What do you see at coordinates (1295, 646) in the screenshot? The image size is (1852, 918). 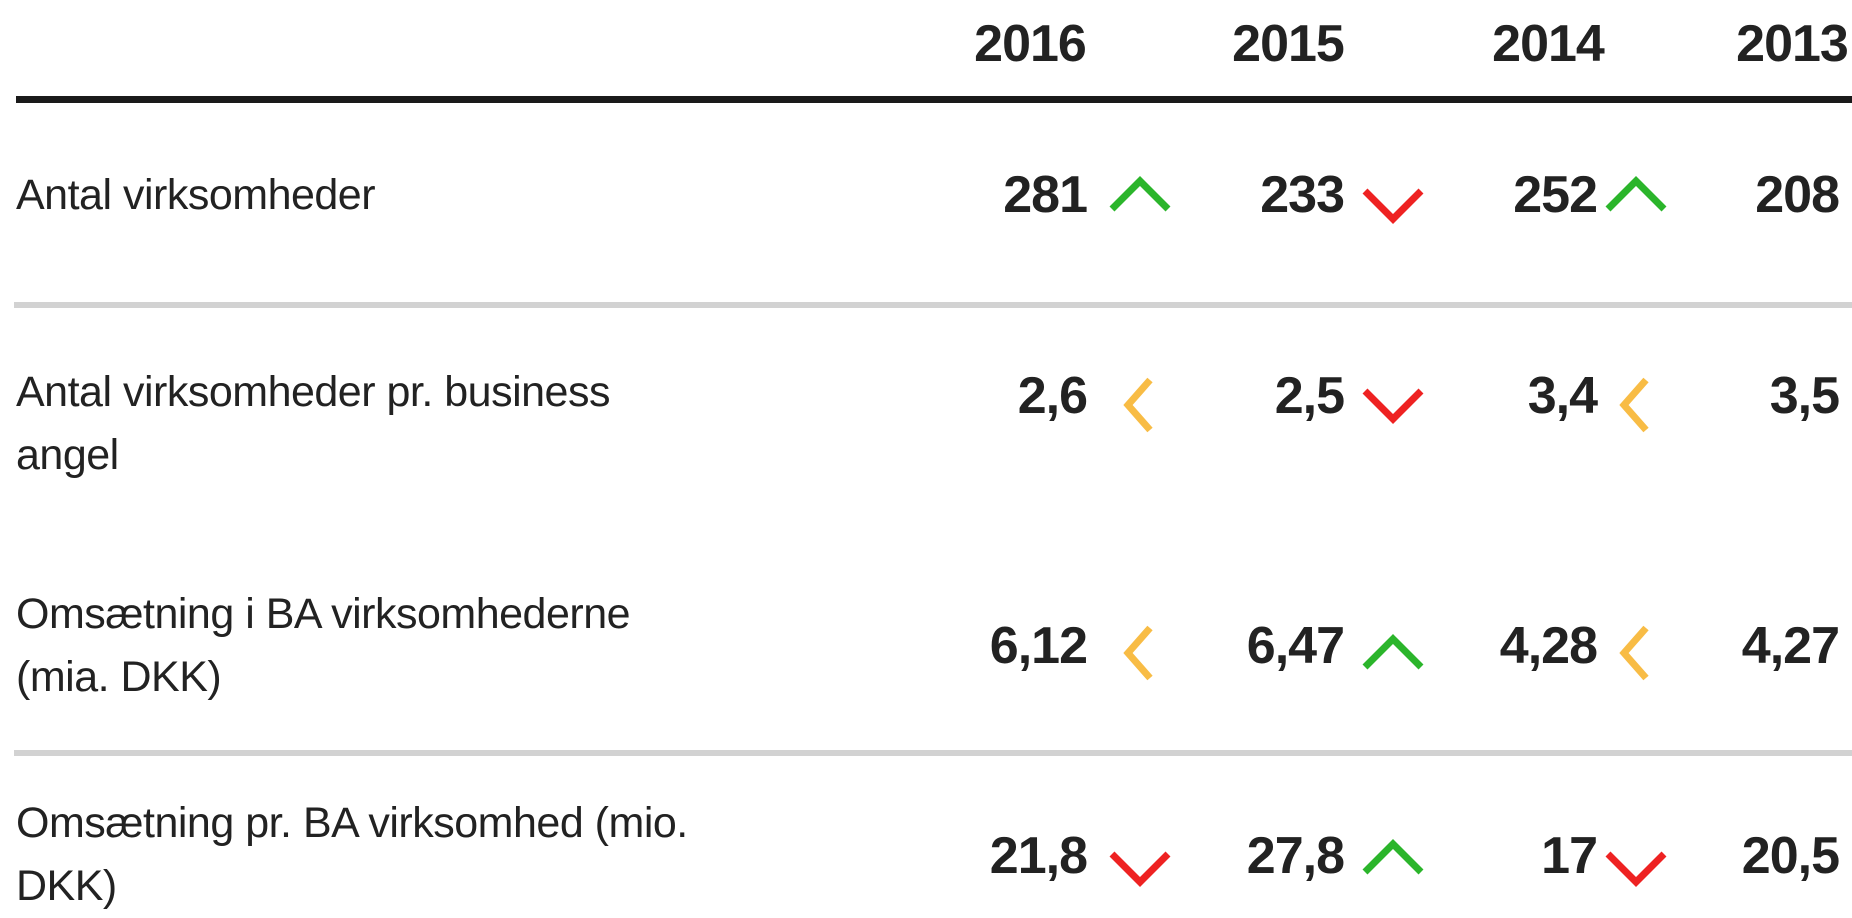 I see `cell-value: 6,47` at bounding box center [1295, 646].